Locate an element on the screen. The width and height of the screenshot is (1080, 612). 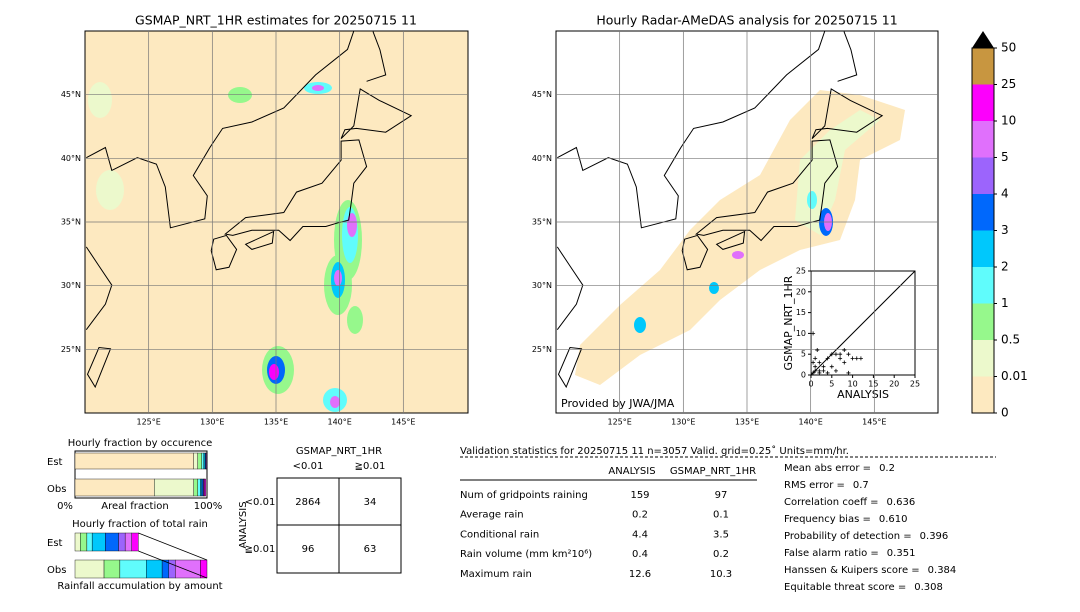
lon-label: 145°E is located at coordinates (874, 422).